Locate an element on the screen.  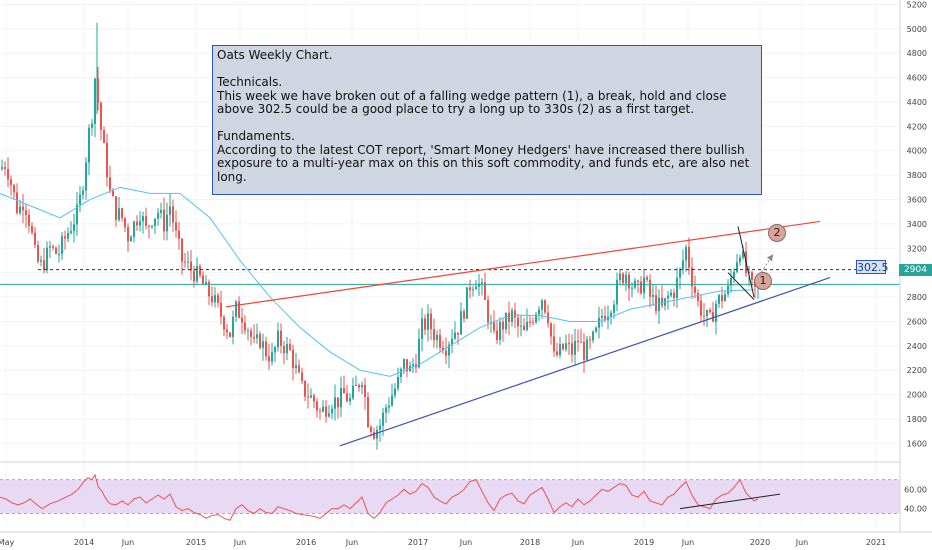
x-tick-label: 2014 is located at coordinates (84, 542).